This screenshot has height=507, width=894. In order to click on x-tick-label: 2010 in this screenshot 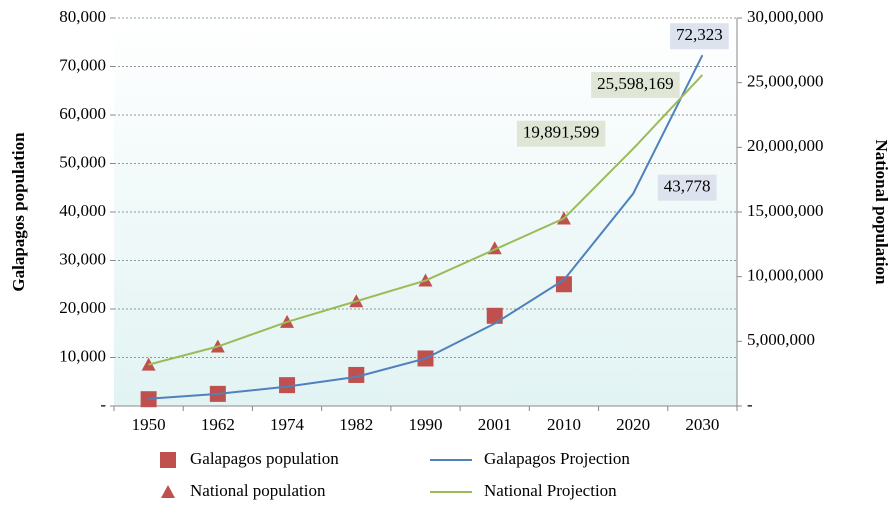, I will do `click(564, 424)`.